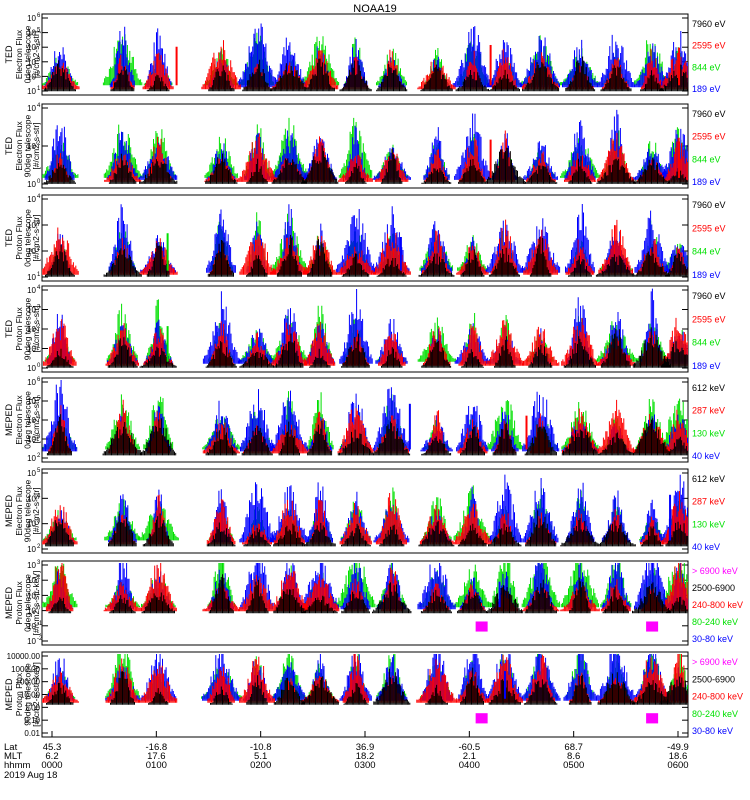  Describe the element at coordinates (9, 145) in the screenshot. I see `panel-instrument-label: TED` at that location.